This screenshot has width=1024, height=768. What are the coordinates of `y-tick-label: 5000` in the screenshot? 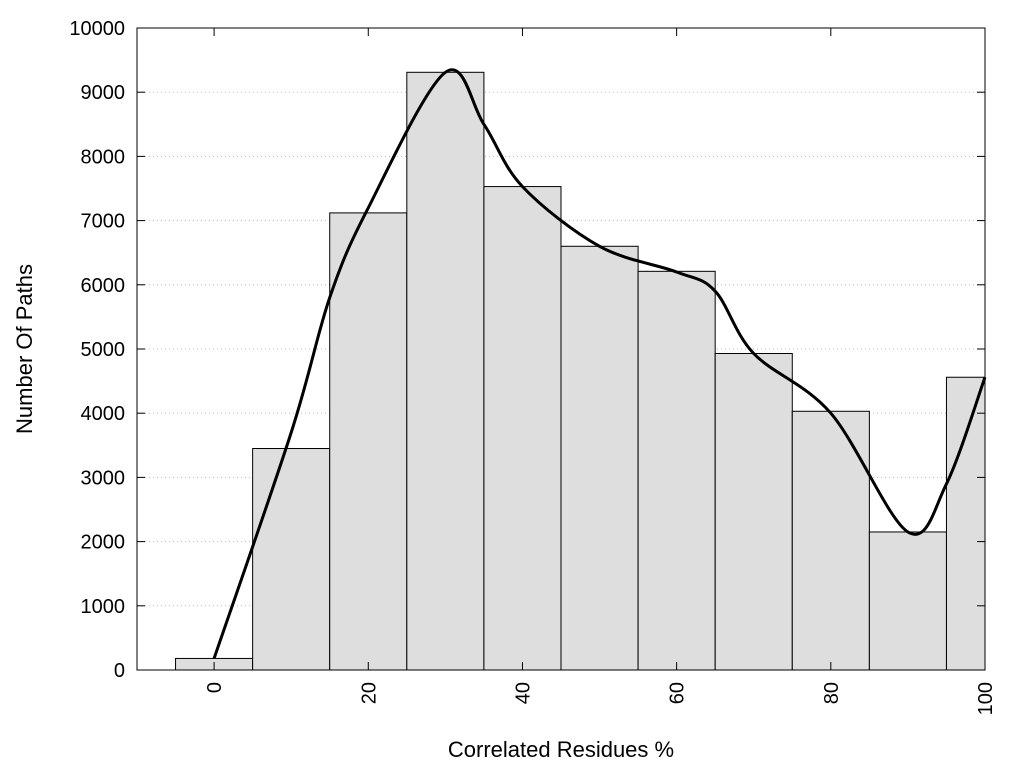 It's located at (103, 350).